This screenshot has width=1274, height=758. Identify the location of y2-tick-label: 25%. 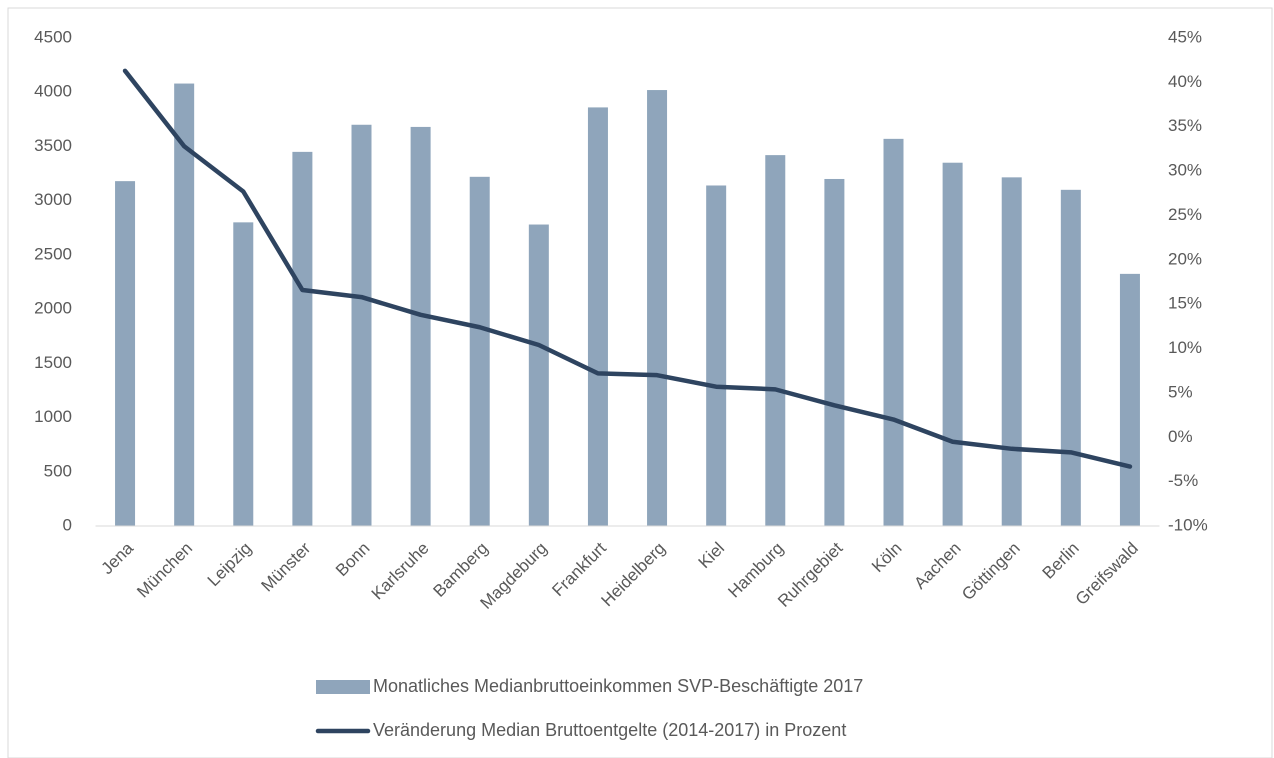
(1185, 214).